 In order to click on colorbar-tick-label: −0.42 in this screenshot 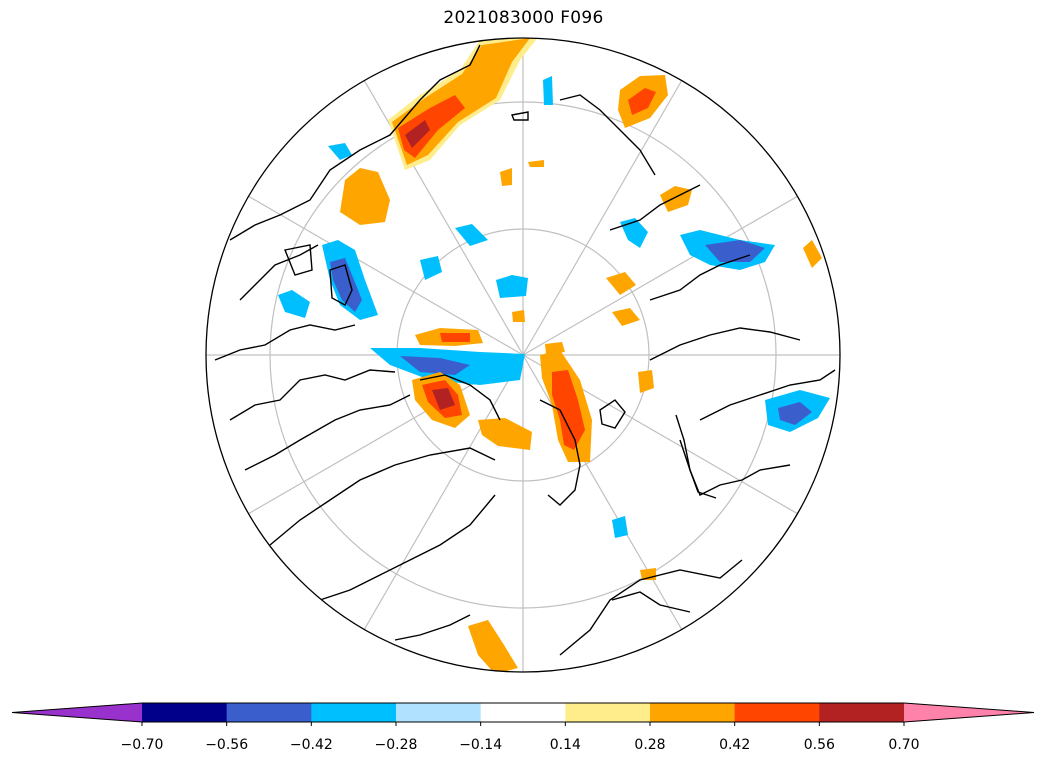, I will do `click(311, 745)`.